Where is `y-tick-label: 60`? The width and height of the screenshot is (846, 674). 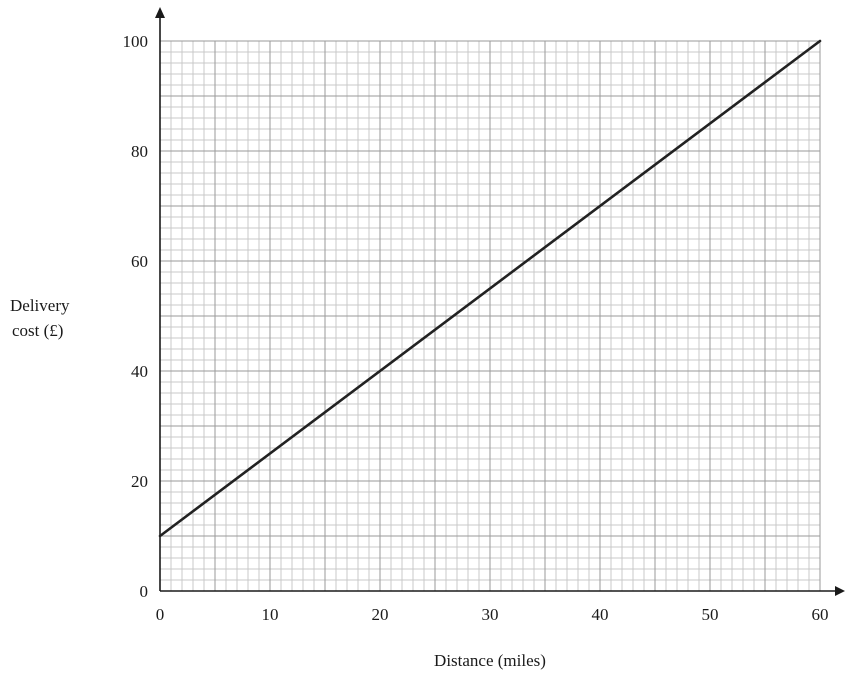 y-tick-label: 60 is located at coordinates (139, 261).